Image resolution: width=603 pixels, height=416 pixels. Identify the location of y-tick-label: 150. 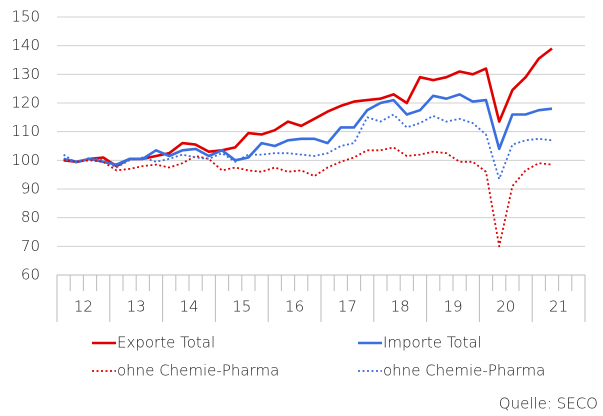
(25, 17).